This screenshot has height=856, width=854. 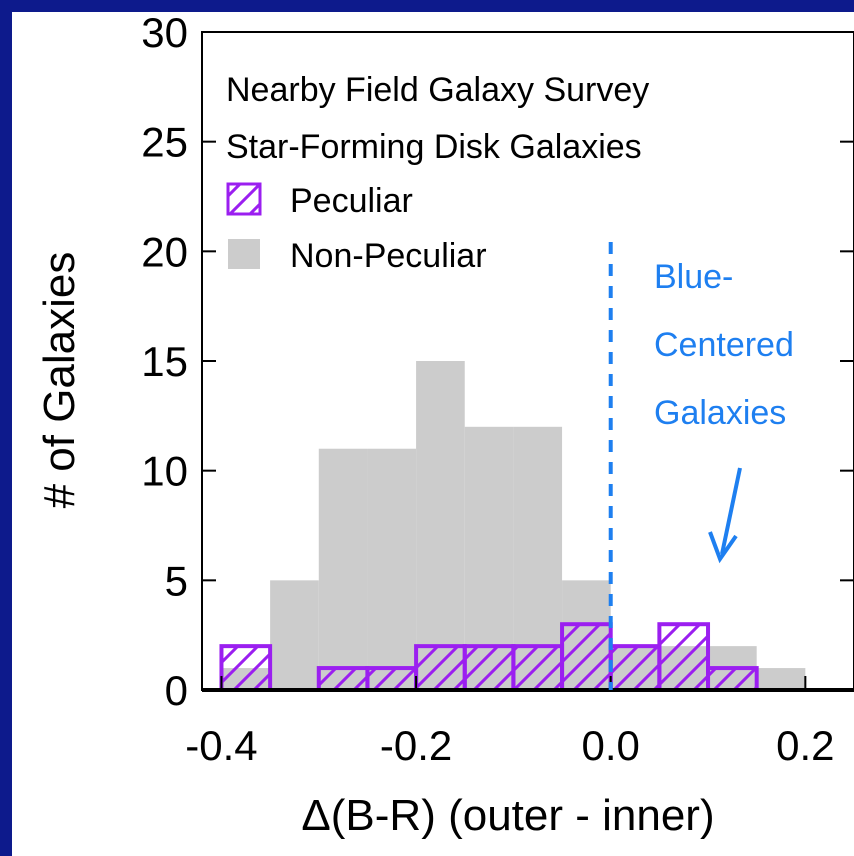 I want to click on legend-title-line-2: Star-Forming Disk Galaxies, so click(x=434, y=147).